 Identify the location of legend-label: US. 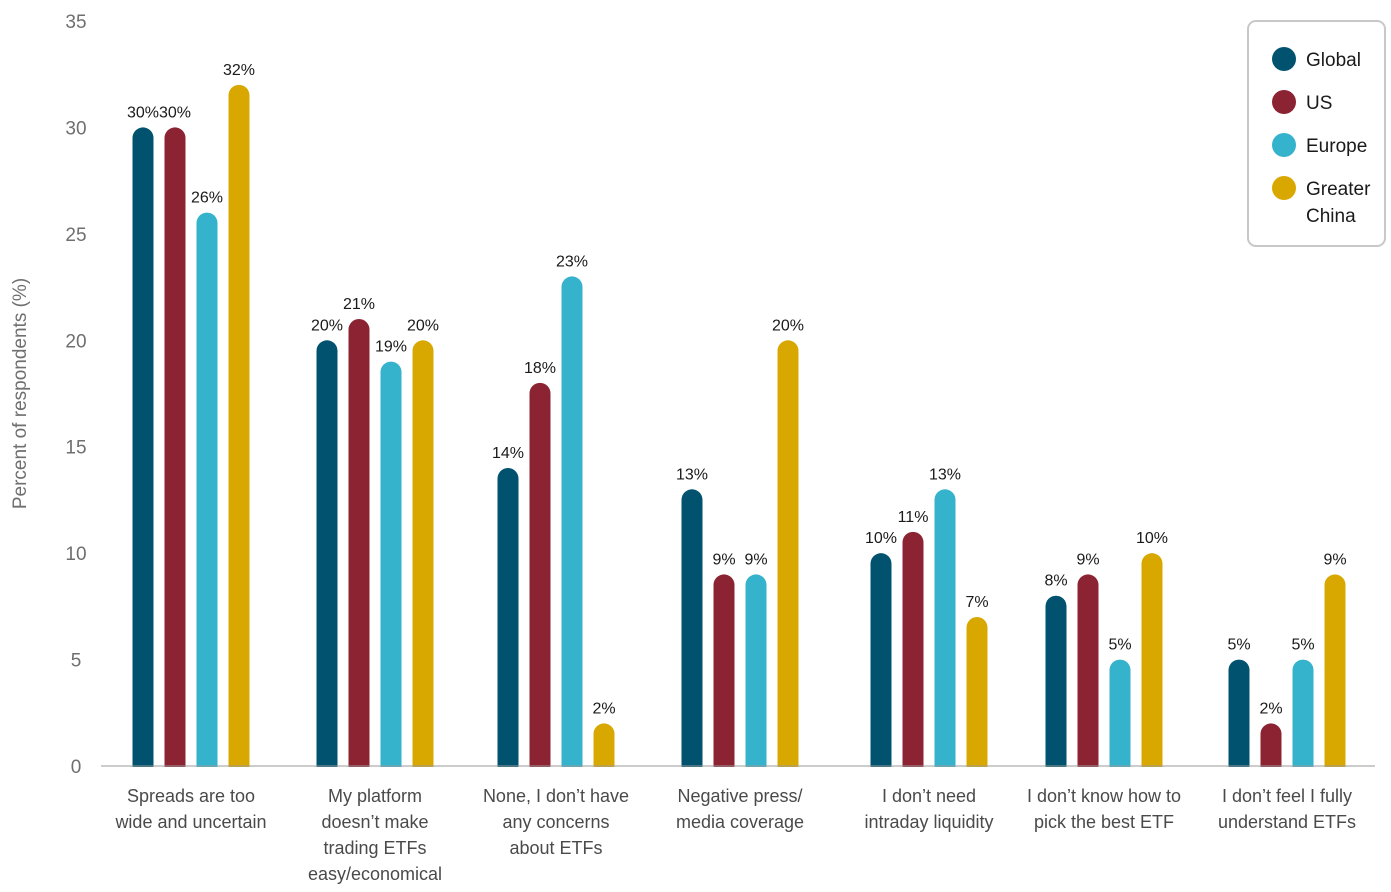
(1319, 103).